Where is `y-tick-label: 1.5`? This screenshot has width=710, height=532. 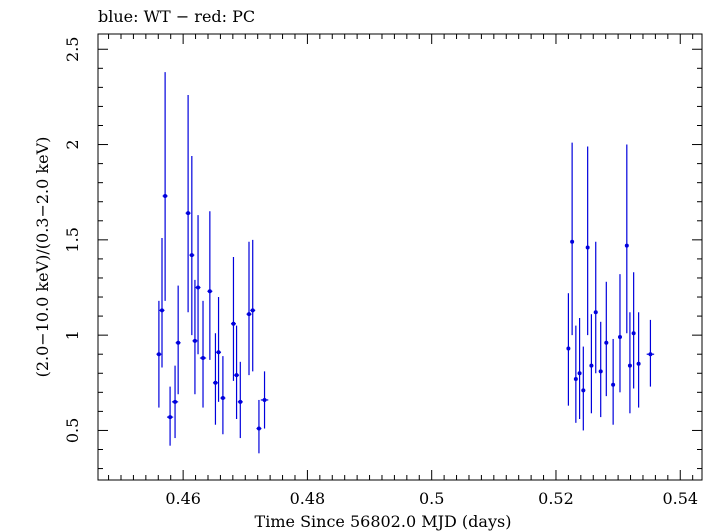 y-tick-label: 1.5 is located at coordinates (72, 239).